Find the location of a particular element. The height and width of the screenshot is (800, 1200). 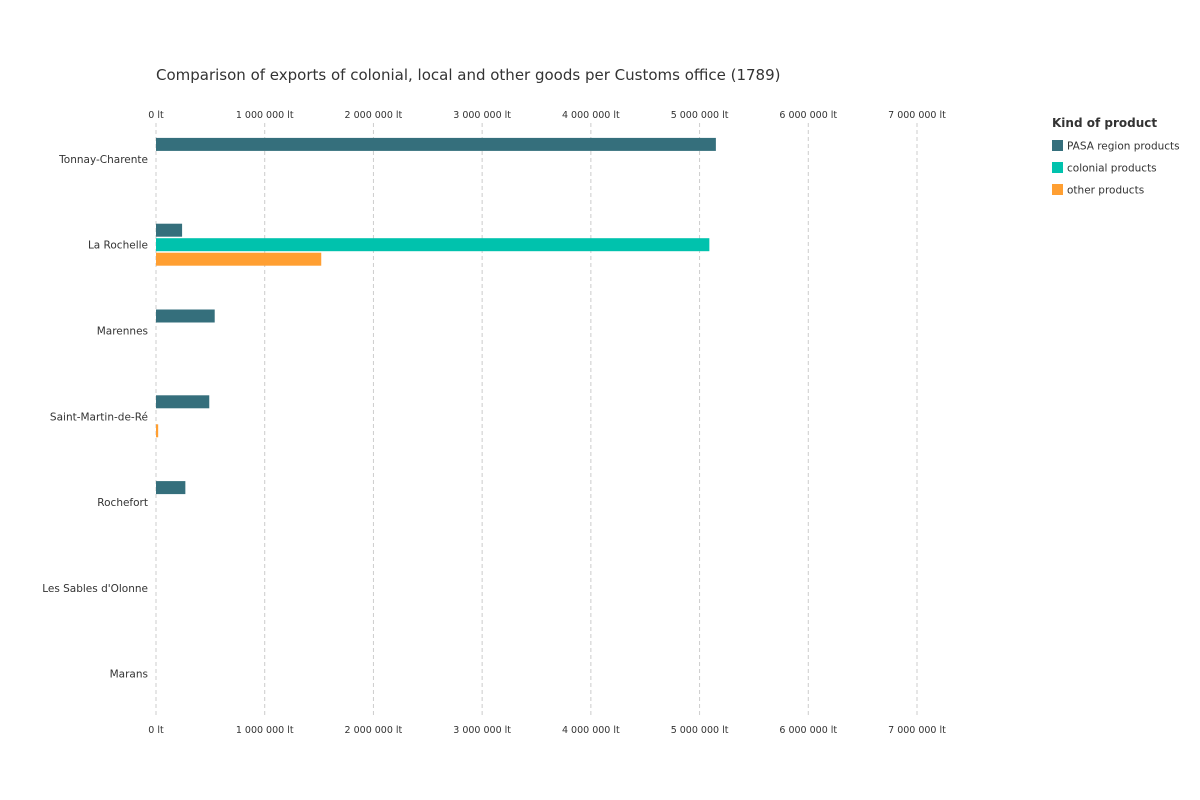

category-label: Saint-Martin-de-Ré is located at coordinates (99, 417).